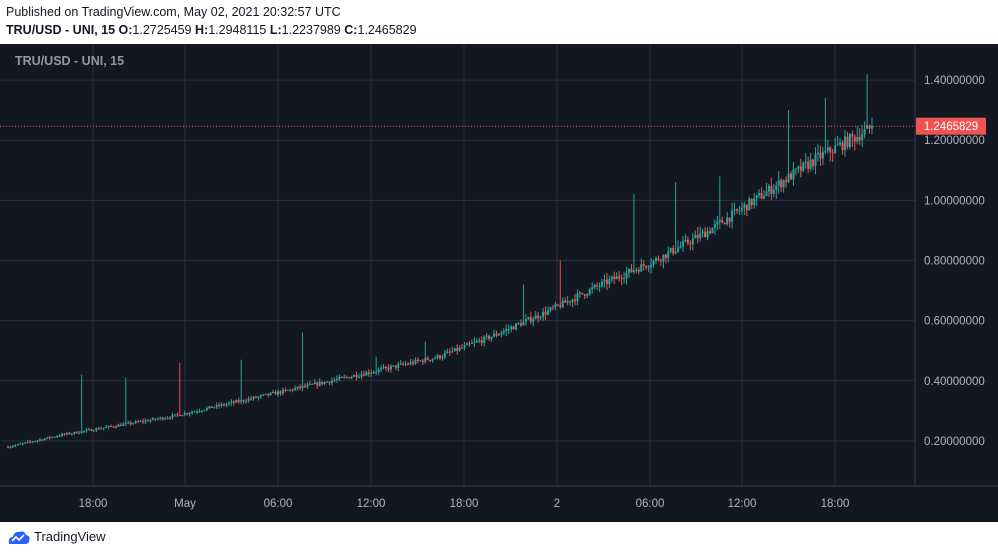  I want to click on chart-title: TRU/USD - UNI, 15, so click(69, 61).